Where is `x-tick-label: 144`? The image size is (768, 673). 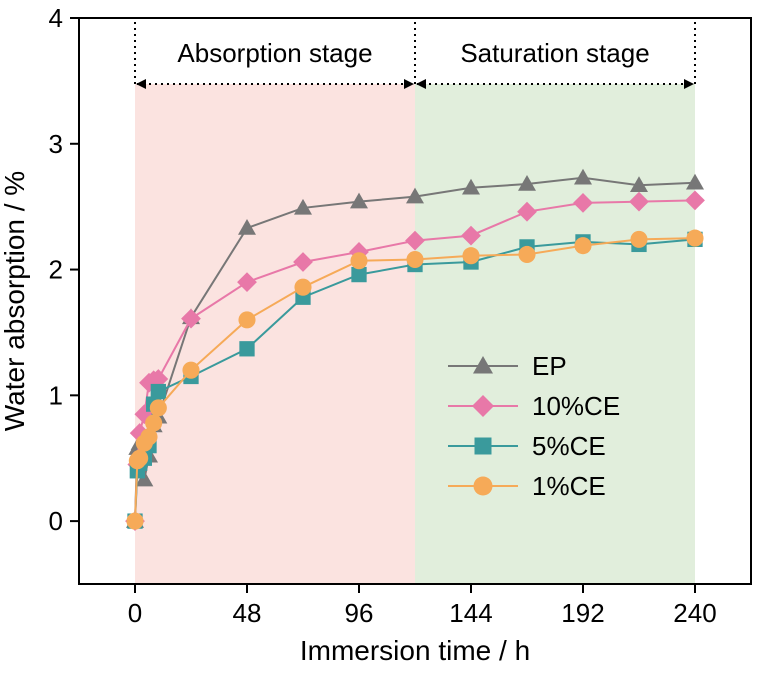
x-tick-label: 144 is located at coordinates (470, 613).